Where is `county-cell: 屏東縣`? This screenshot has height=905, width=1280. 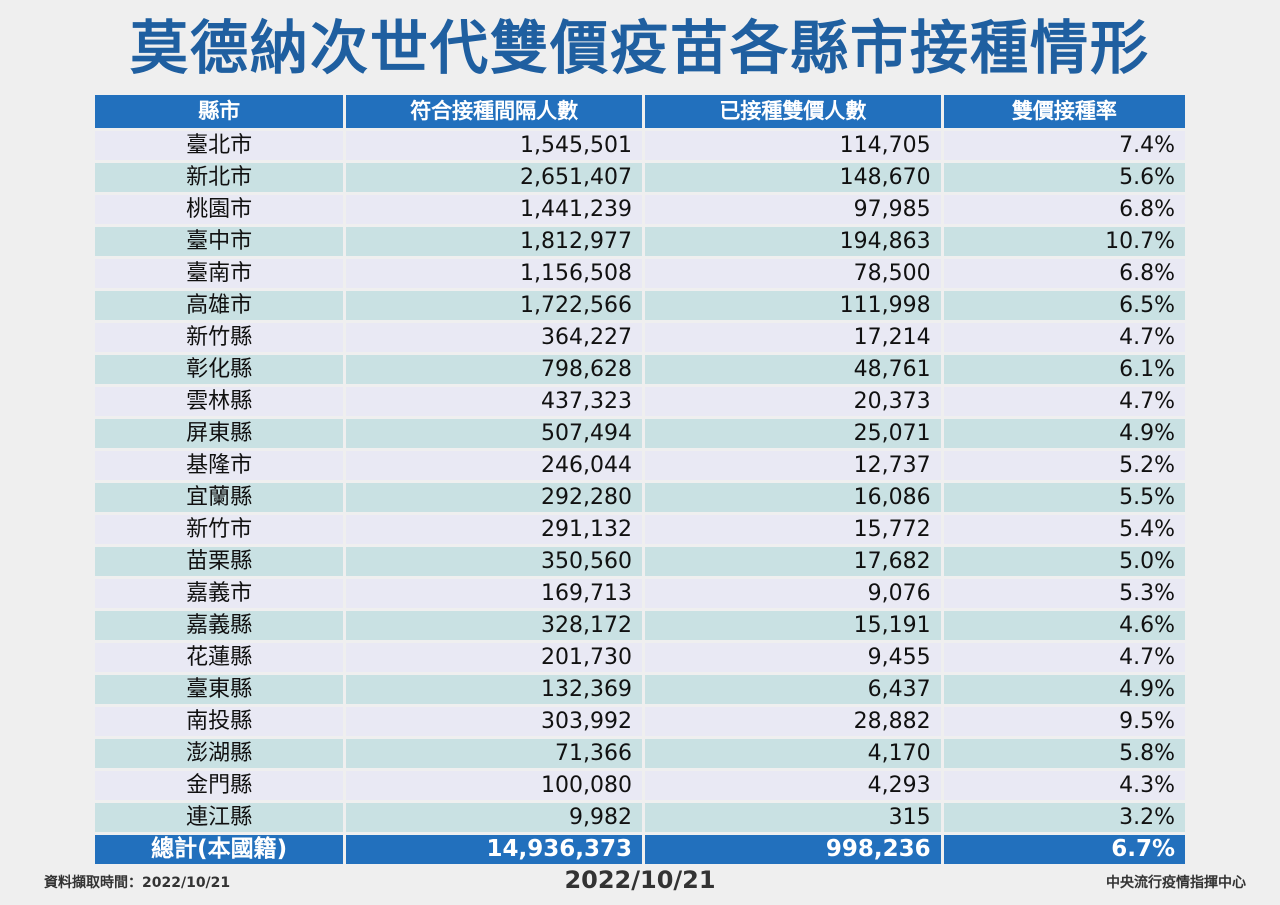
county-cell: 屏東縣 is located at coordinates (219, 433).